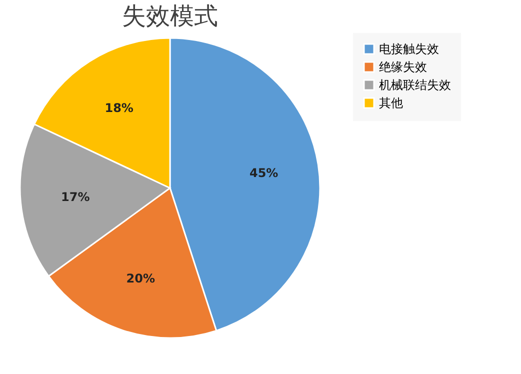 This screenshot has width=521, height=374. What do you see at coordinates (141, 278) in the screenshot?
I see `data-label: 20%` at bounding box center [141, 278].